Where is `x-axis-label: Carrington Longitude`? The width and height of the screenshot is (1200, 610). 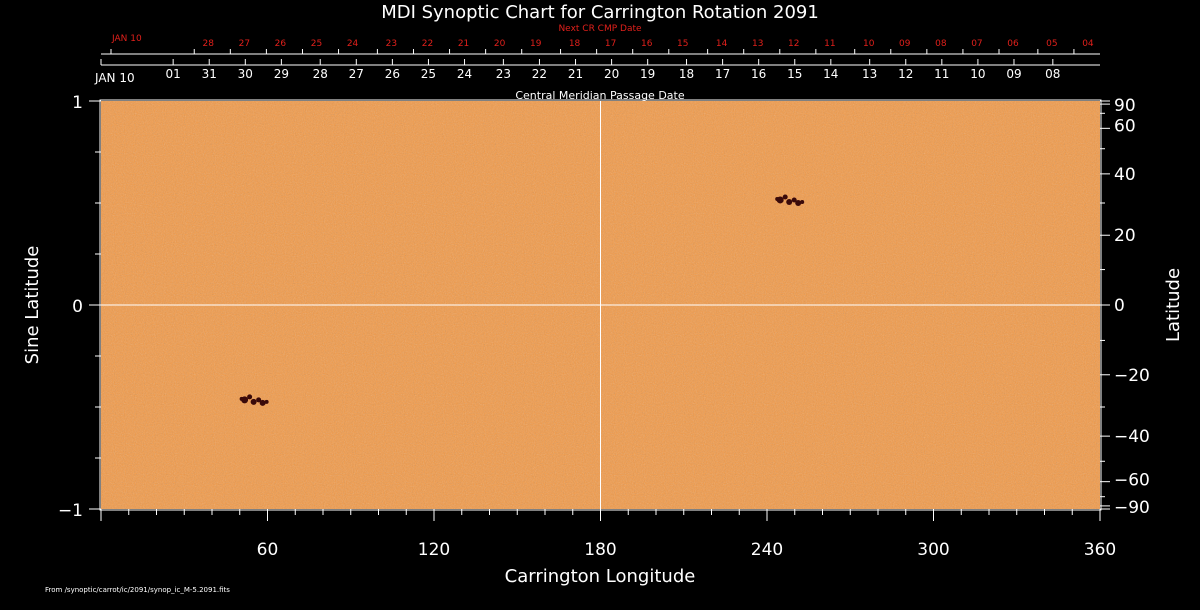
x-axis-label: Carrington Longitude is located at coordinates (600, 576).